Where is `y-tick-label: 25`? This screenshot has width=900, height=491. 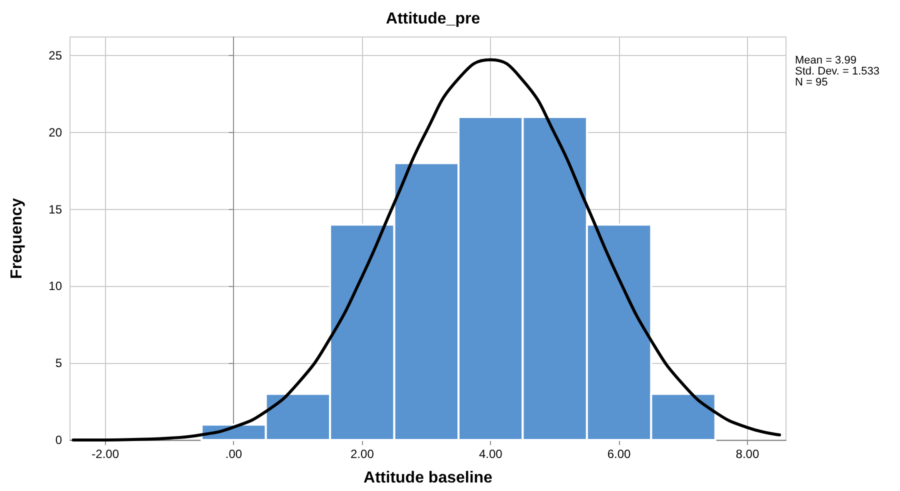
y-tick-label: 25 is located at coordinates (55, 55).